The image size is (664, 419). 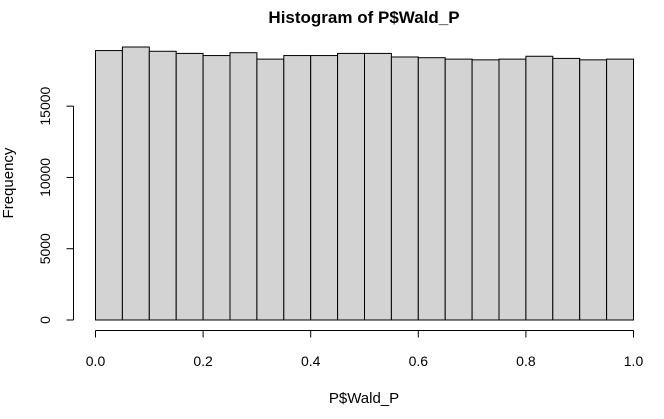 I want to click on y-tick-label: 0, so click(x=45, y=320).